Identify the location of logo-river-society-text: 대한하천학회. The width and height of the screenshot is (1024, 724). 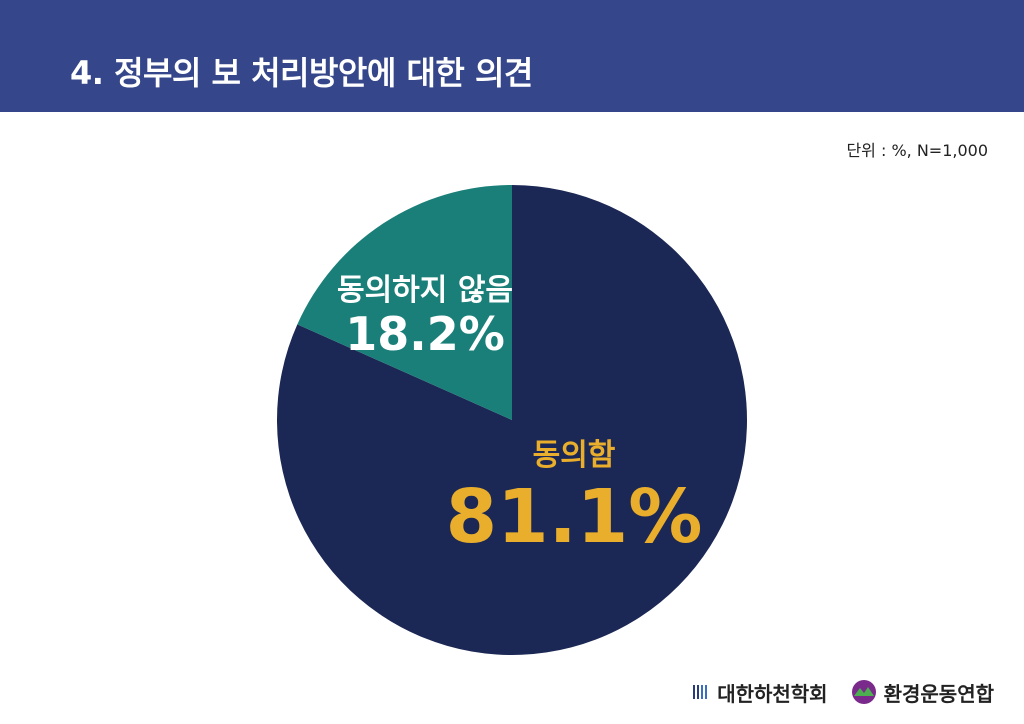
(772, 693).